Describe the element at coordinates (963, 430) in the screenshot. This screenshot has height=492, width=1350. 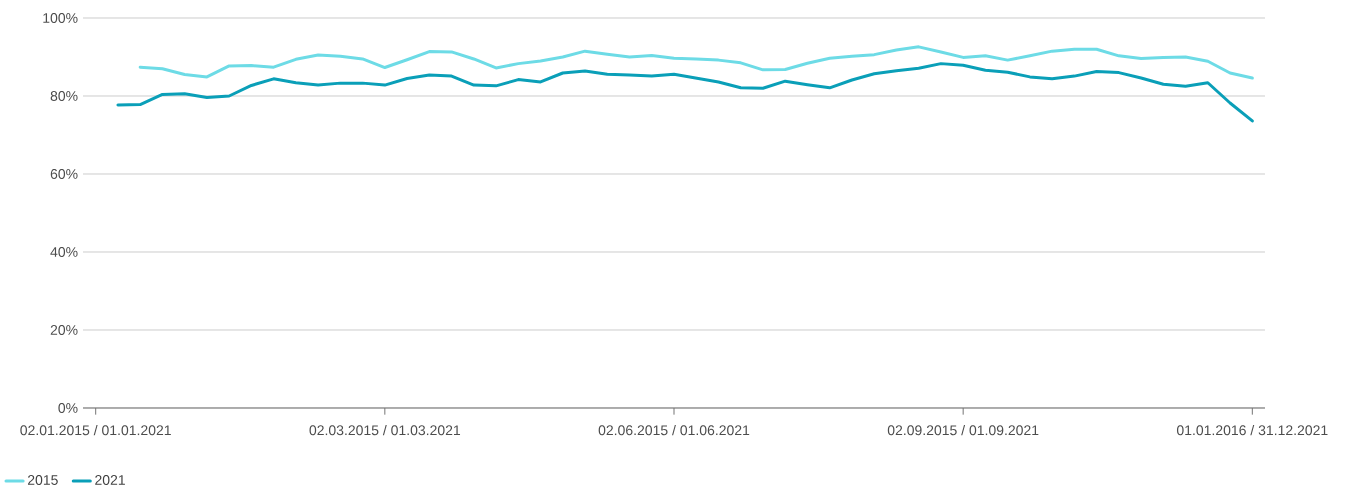
I see `x-tick-label: 02.09.2015 / 01.09.2021` at that location.